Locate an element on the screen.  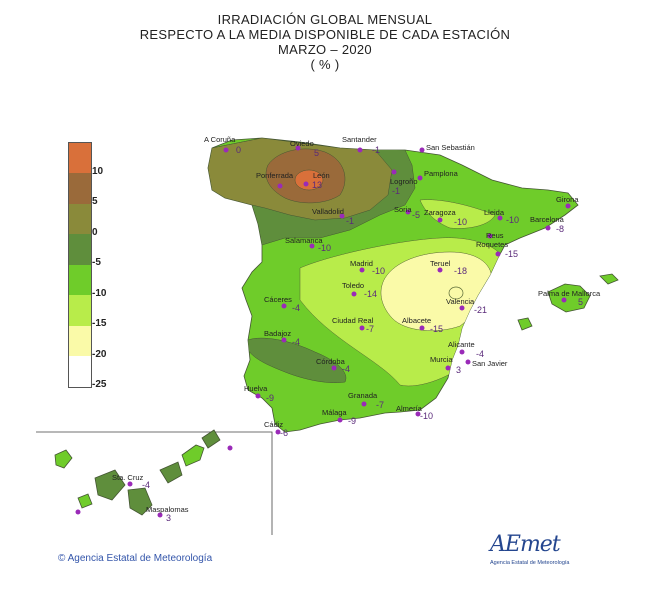
aemet-logo-main: AEmet is located at coordinates (525, 544).